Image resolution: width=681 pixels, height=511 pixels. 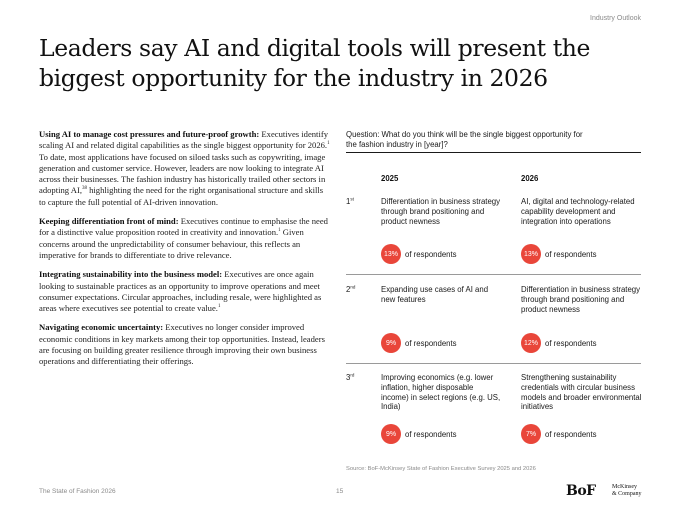 I want to click on rank-suffix: st, so click(x=352, y=199).